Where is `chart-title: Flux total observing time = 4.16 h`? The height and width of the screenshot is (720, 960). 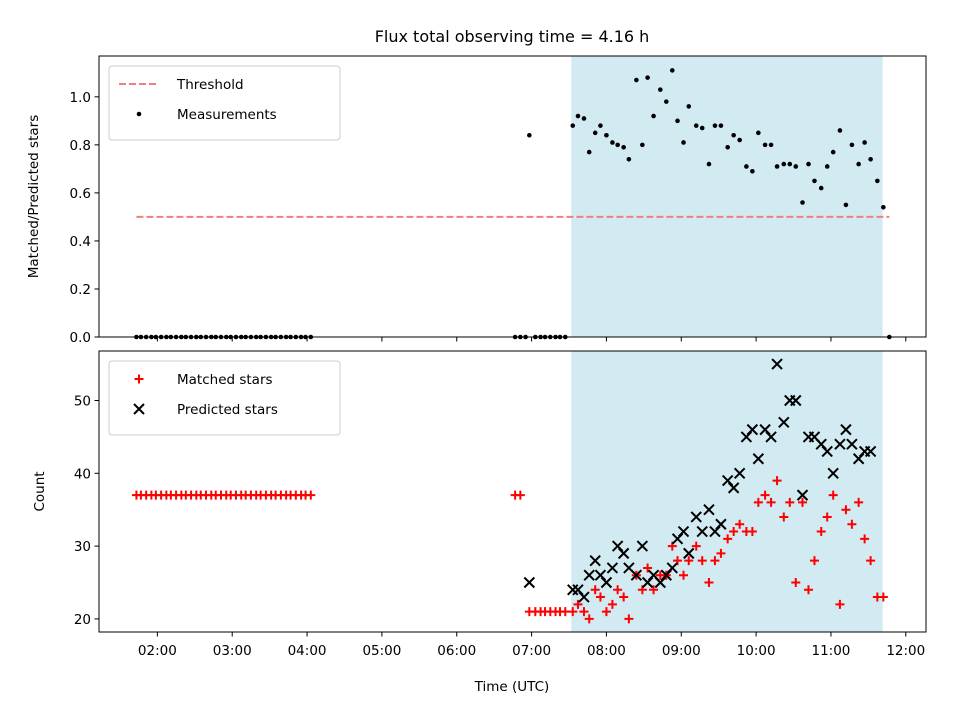 chart-title: Flux total observing time = 4.16 h is located at coordinates (512, 36).